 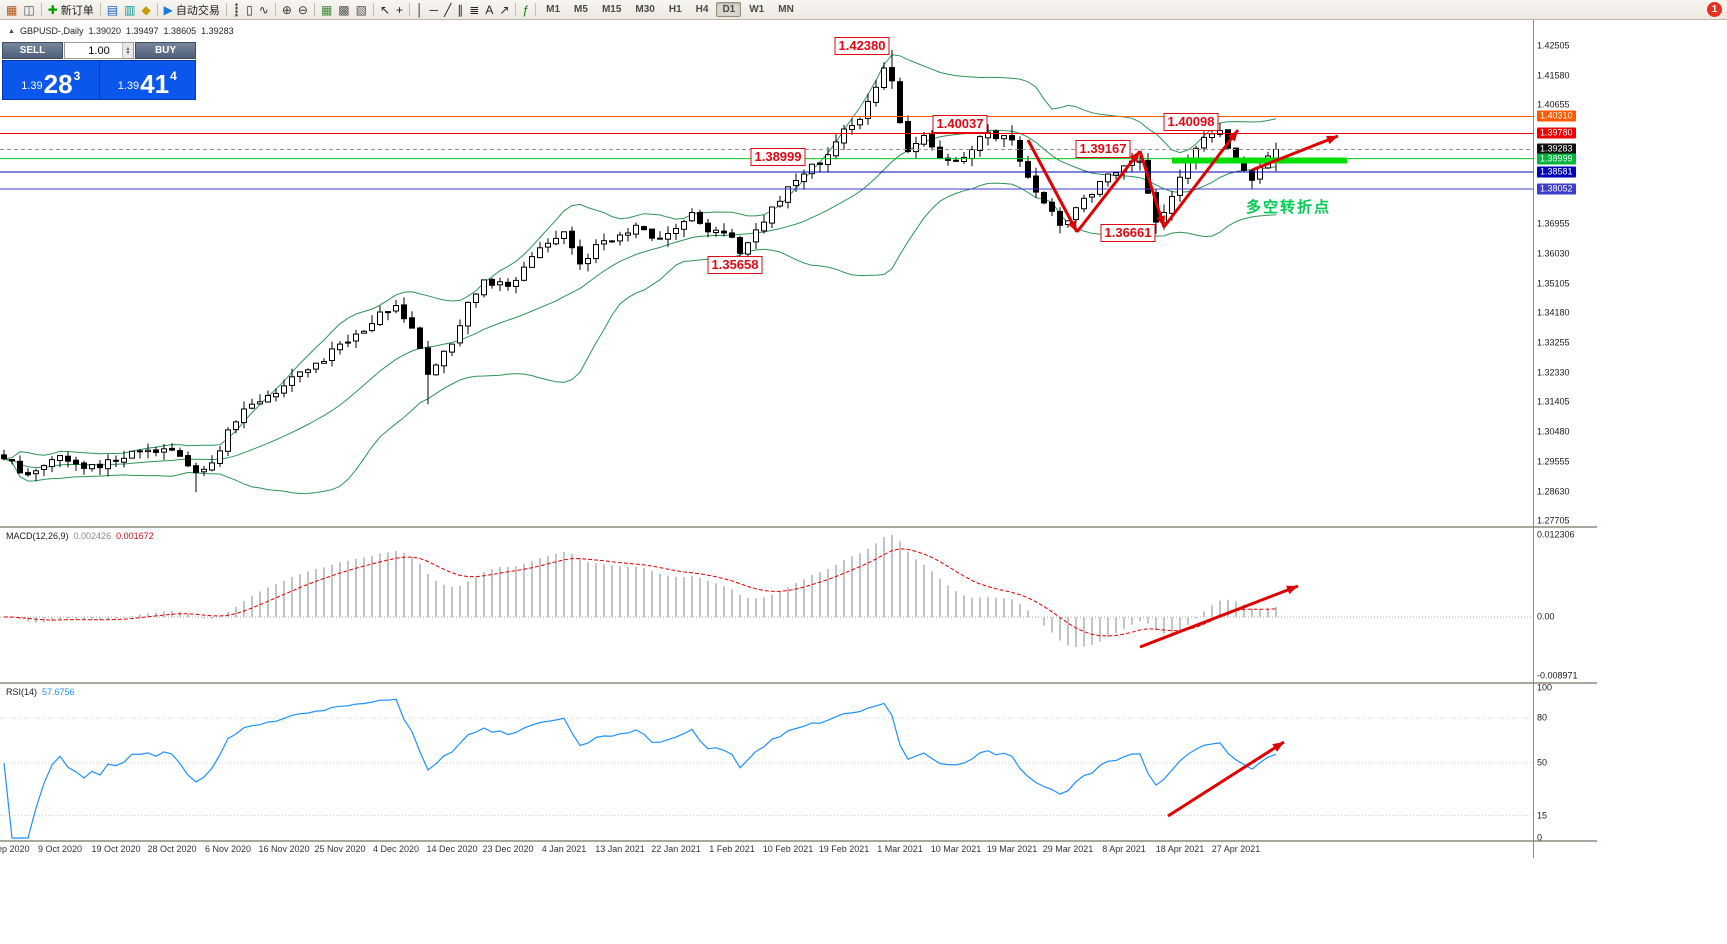 I want to click on trendline-icon: ╱, so click(x=447, y=9).